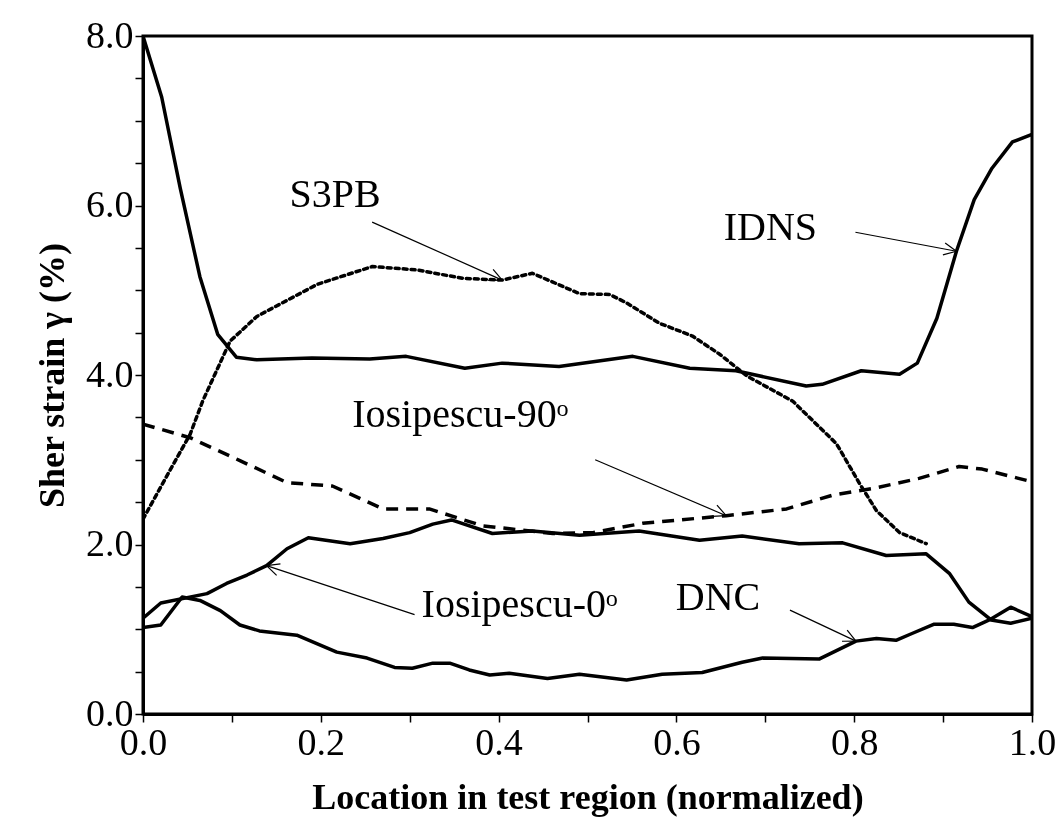 This screenshot has height=830, width=1059. What do you see at coordinates (770, 227) in the screenshot?
I see `annotation: IDNS` at bounding box center [770, 227].